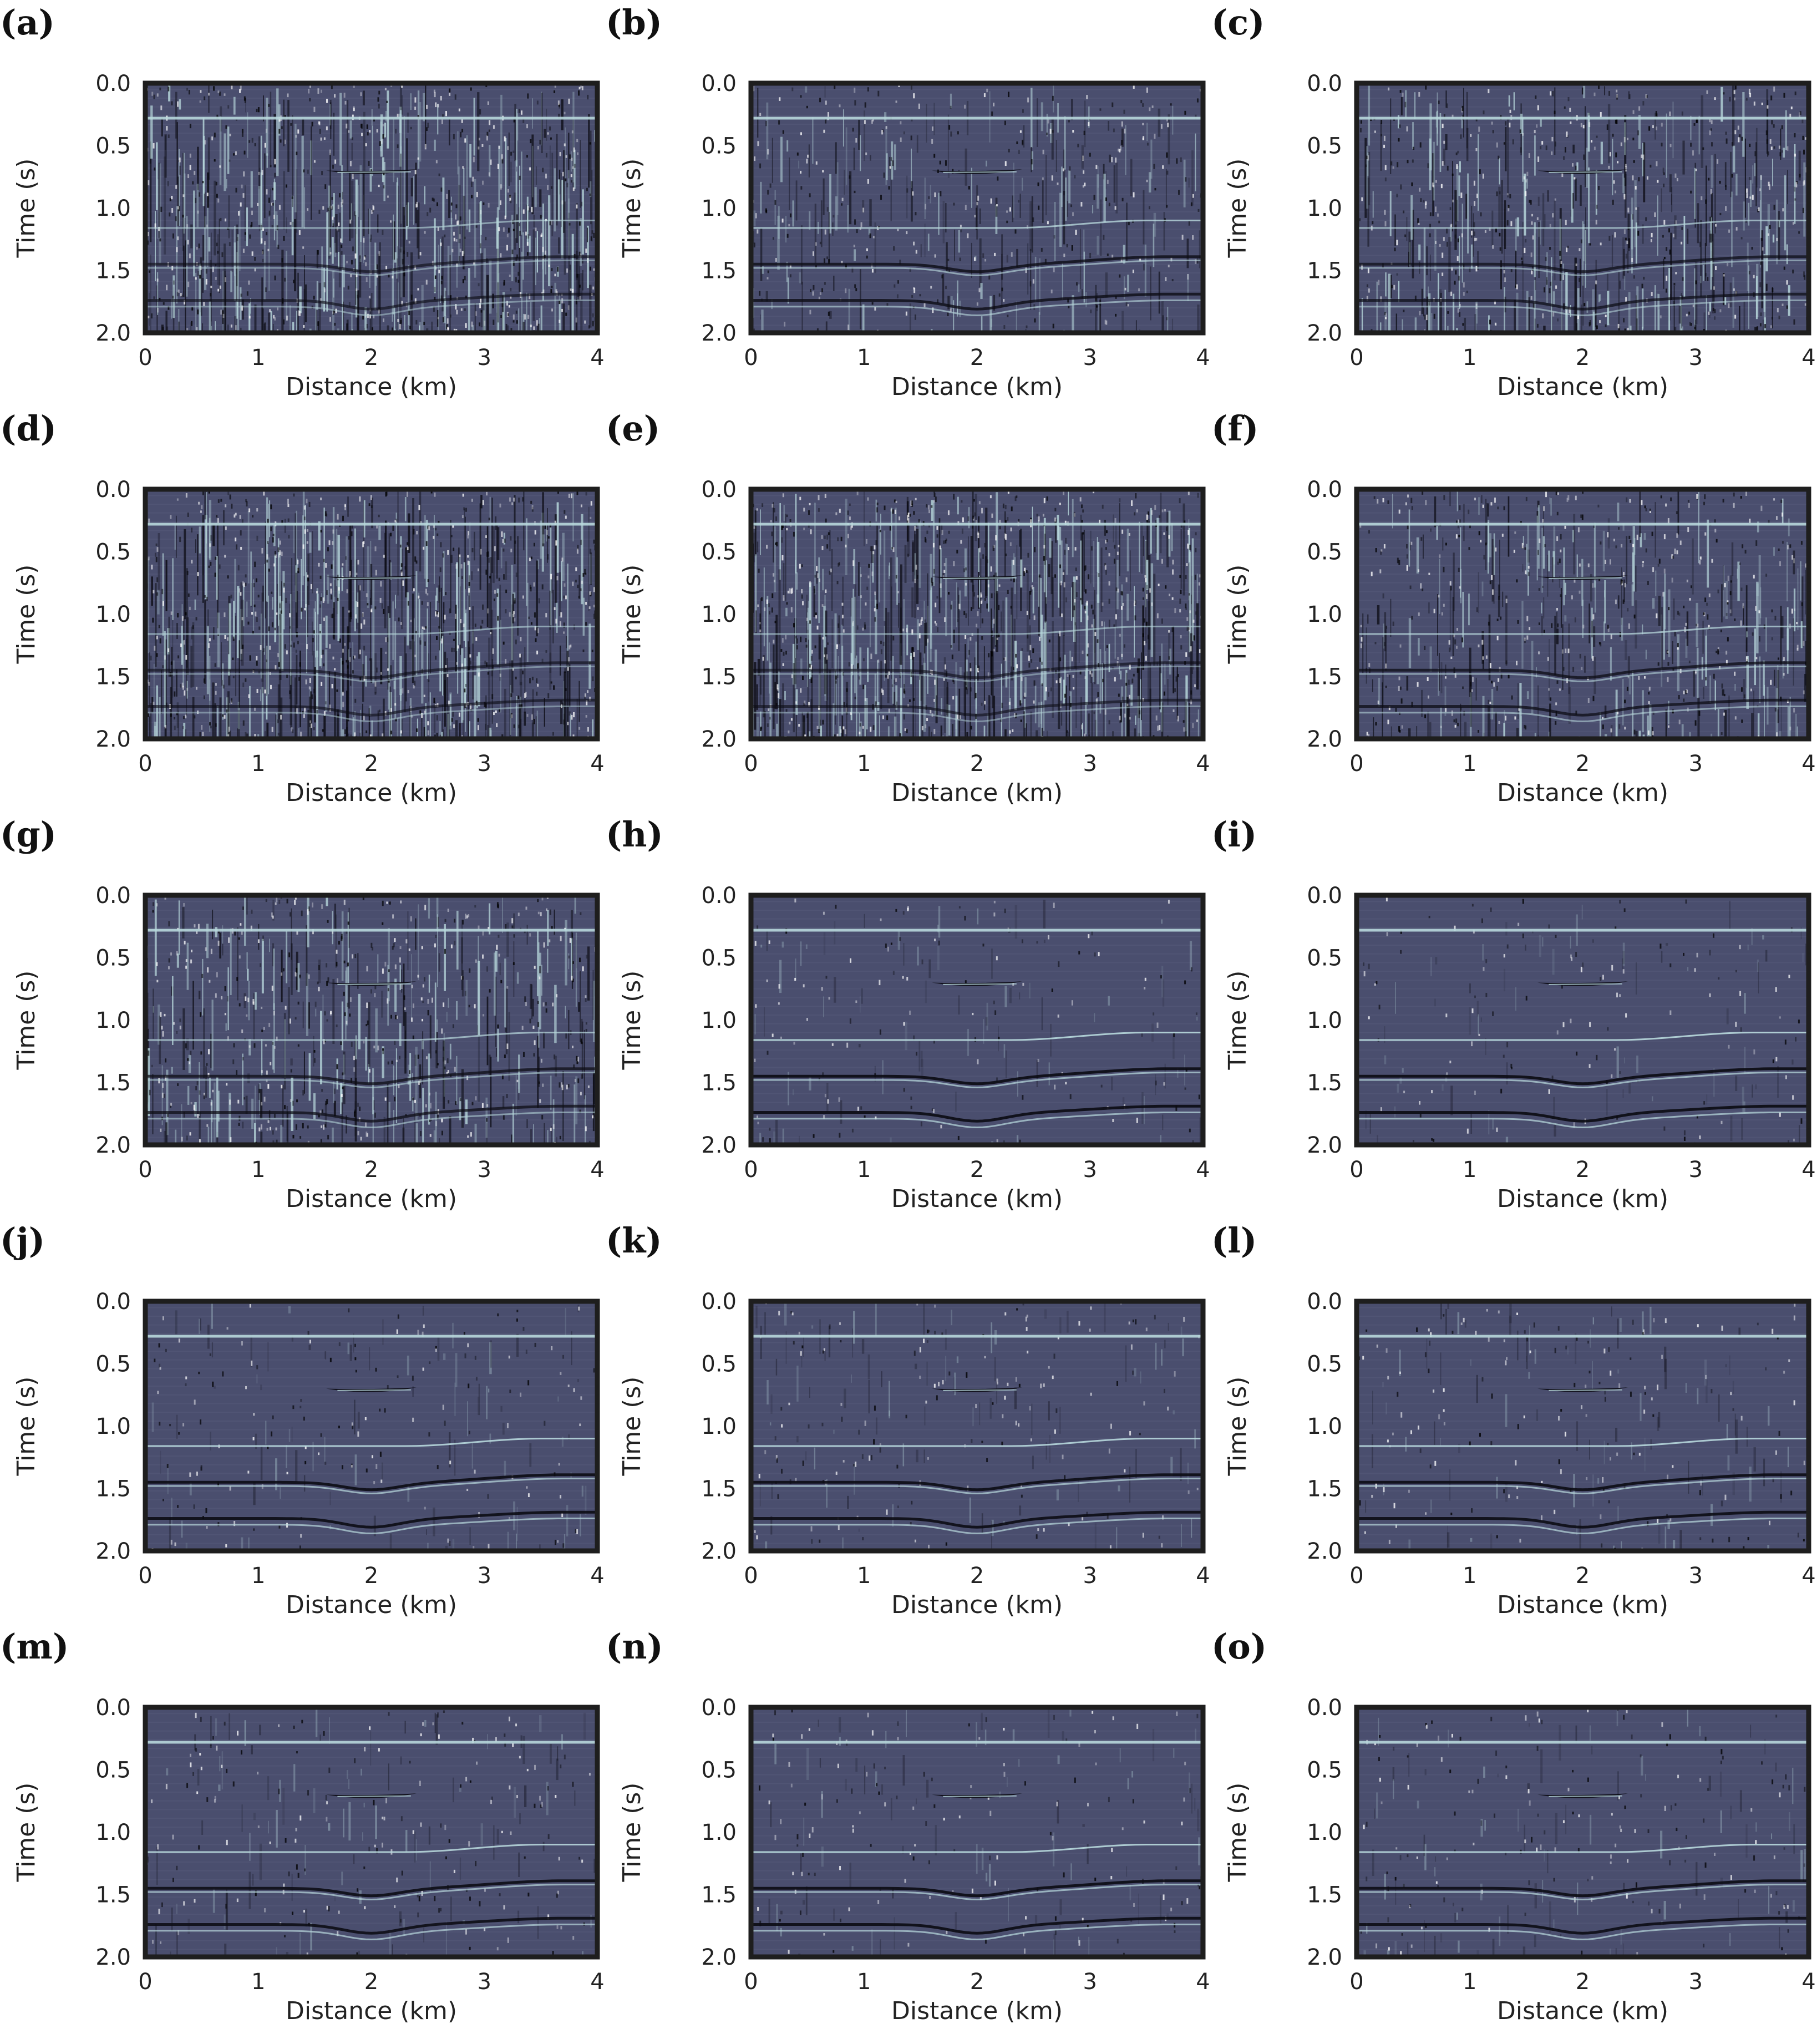 The image size is (1817, 2044). I want to click on panel-label: (m), so click(34, 1646).